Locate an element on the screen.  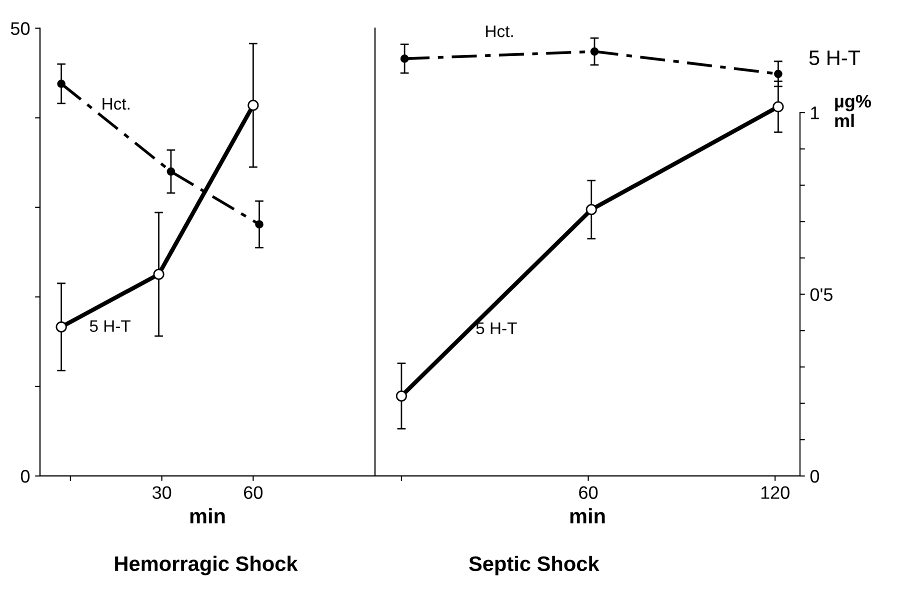
y-tick-label: 50 is located at coordinates (20, 28).